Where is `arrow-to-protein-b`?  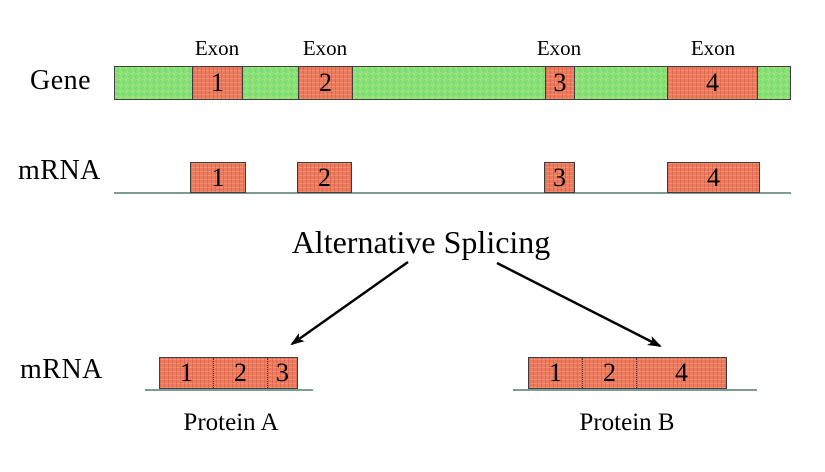 arrow-to-protein-b is located at coordinates (579, 304).